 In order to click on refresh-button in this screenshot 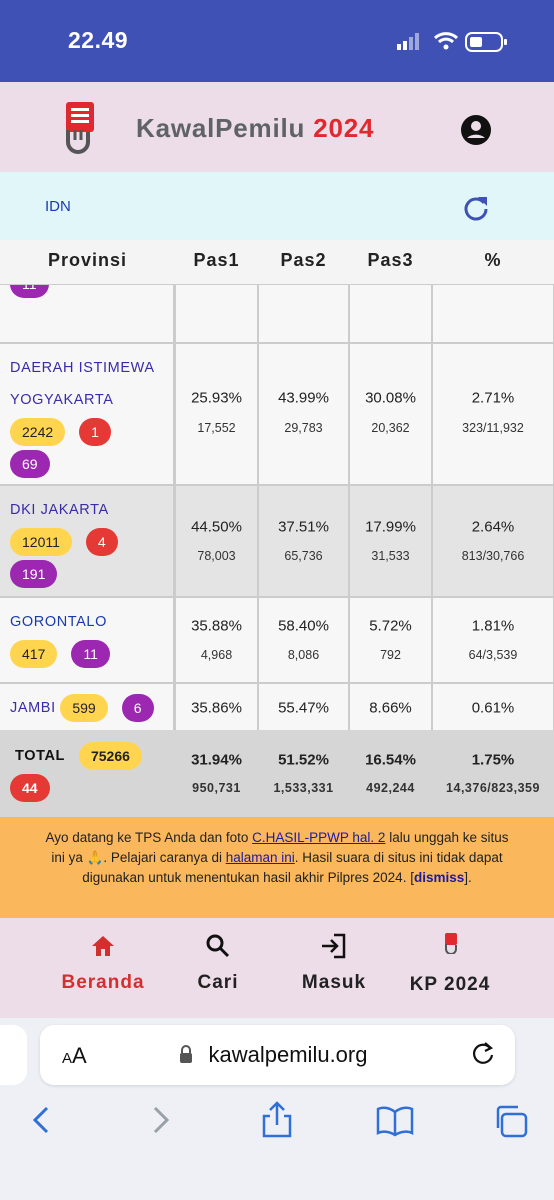, I will do `click(476, 208)`.